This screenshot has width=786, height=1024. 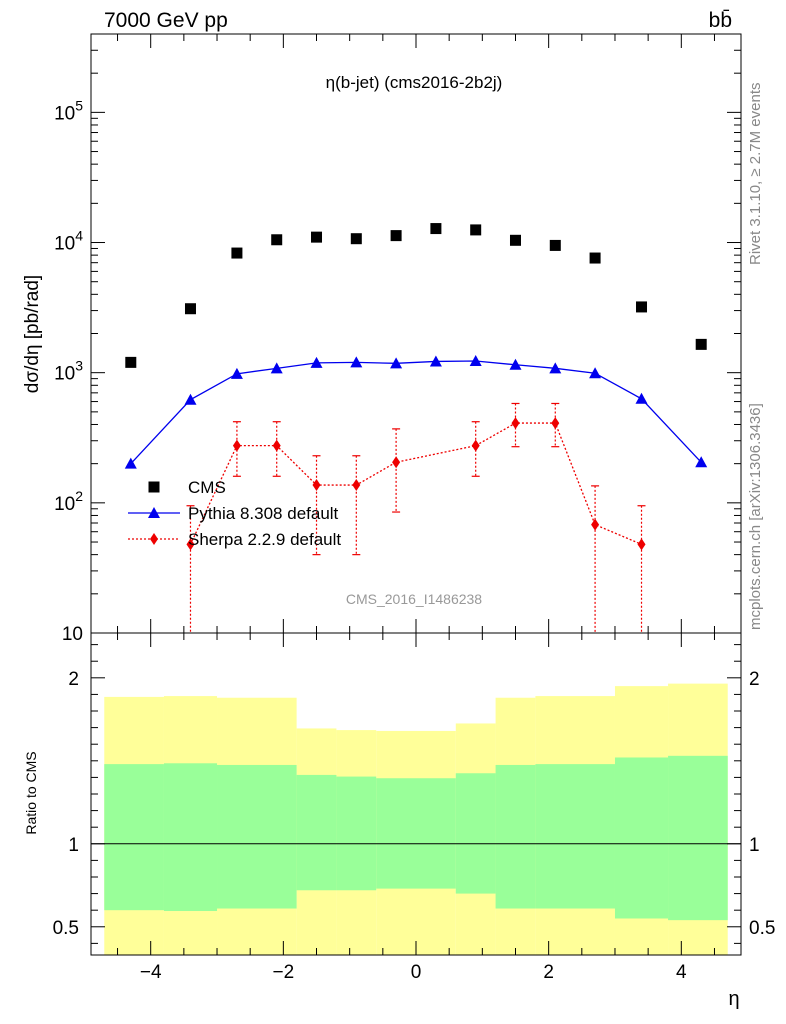 What do you see at coordinates (414, 599) in the screenshot?
I see `analysis-watermark: CMS_2016_I1486238` at bounding box center [414, 599].